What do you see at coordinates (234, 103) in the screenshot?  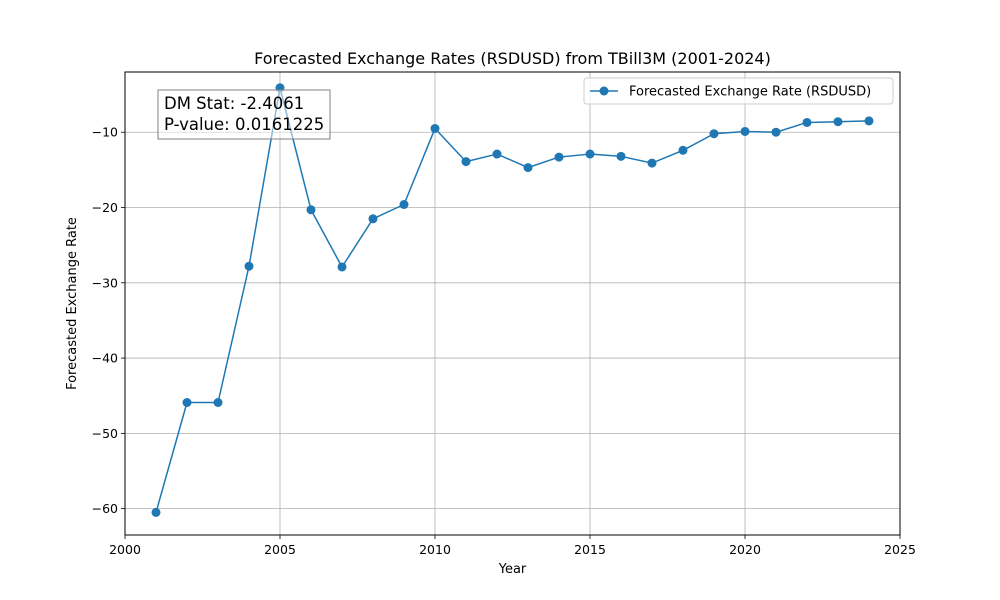 I see `dm-stat-text: DM Stat: -2.4061` at bounding box center [234, 103].